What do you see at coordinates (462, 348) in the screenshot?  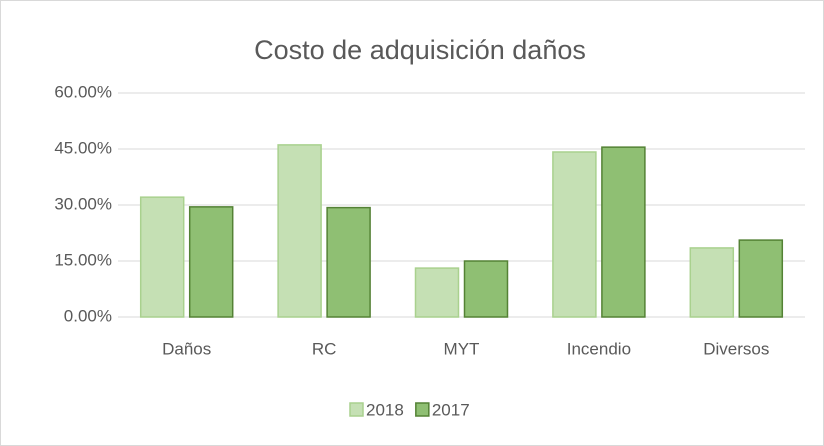 I see `x-tick-label: MYT` at bounding box center [462, 348].